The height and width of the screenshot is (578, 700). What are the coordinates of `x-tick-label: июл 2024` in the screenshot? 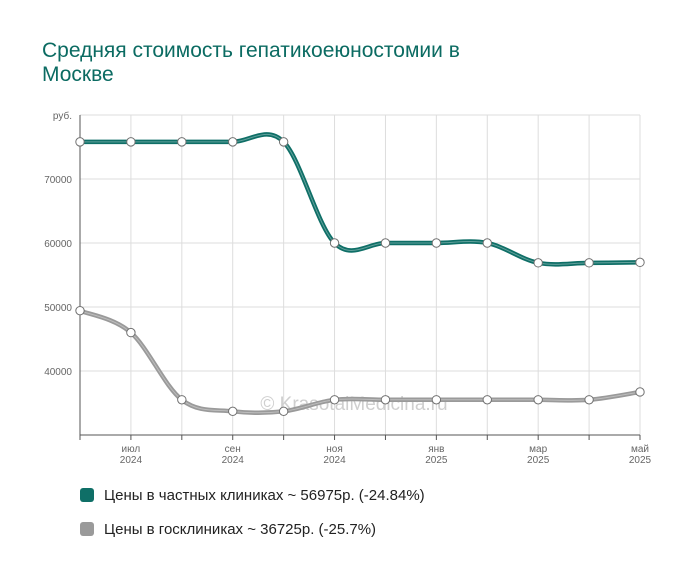 It's located at (131, 455).